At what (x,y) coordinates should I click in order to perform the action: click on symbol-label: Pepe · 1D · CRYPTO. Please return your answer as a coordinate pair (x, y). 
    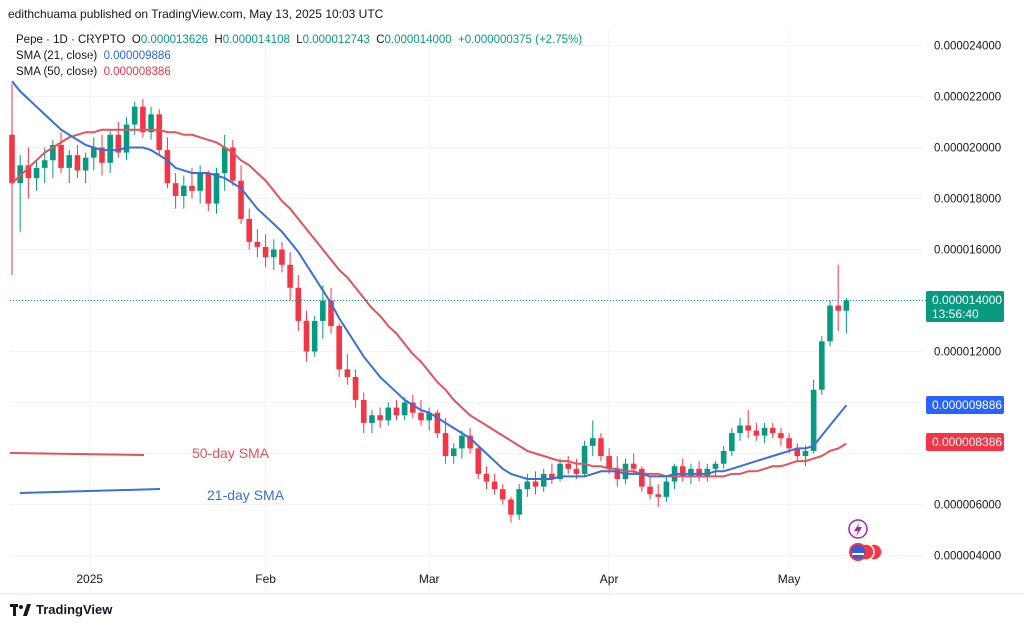
    Looking at the image, I should click on (71, 40).